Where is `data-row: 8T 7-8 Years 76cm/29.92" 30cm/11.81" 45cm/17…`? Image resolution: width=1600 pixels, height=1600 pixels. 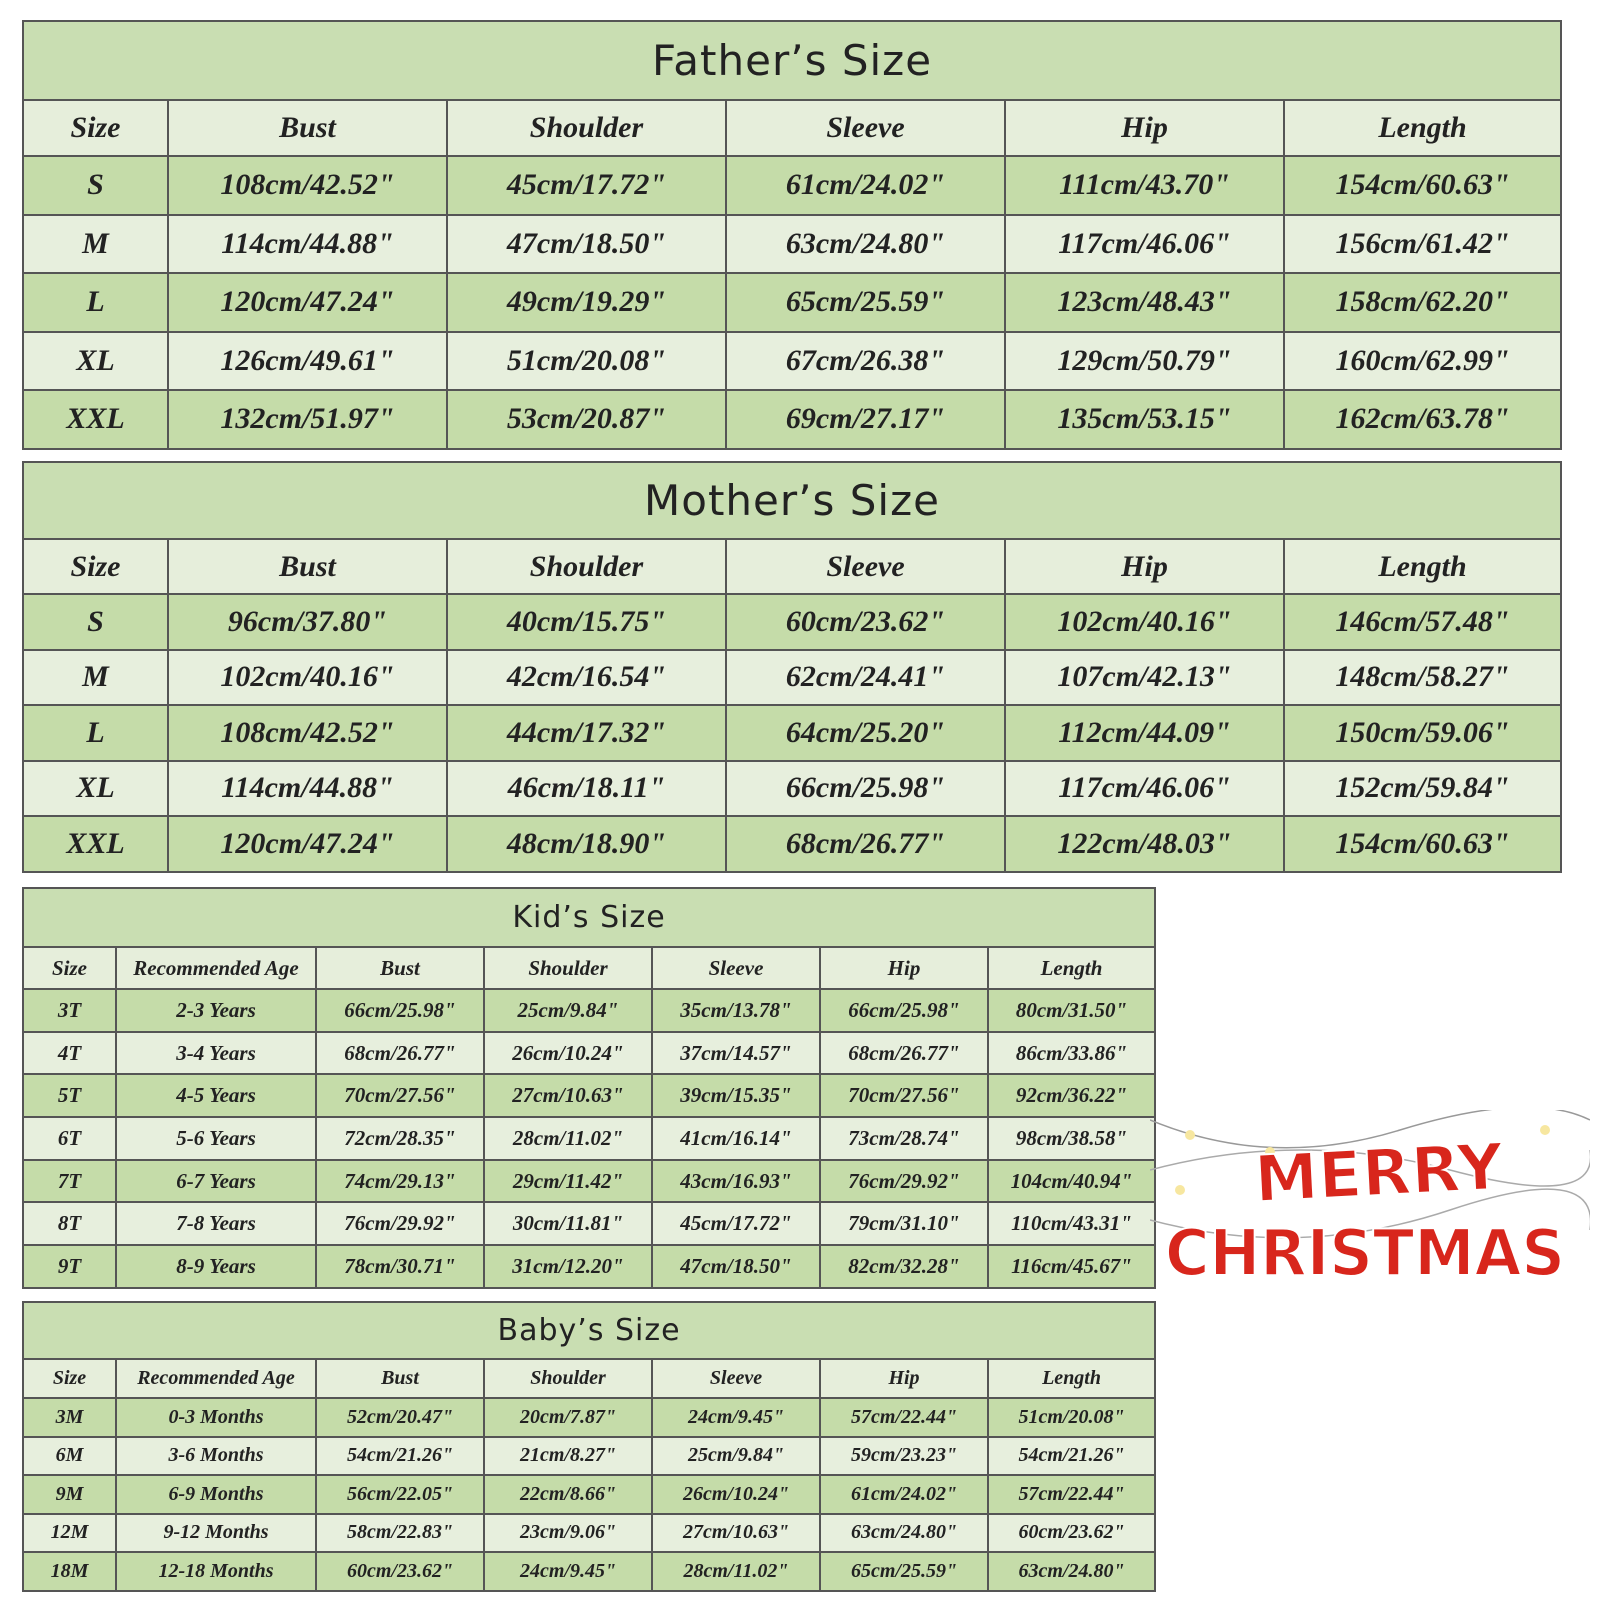
data-row: 8T 7-8 Years 76cm/29.92" 30cm/11.81" 45cm/17… is located at coordinates (589, 1224).